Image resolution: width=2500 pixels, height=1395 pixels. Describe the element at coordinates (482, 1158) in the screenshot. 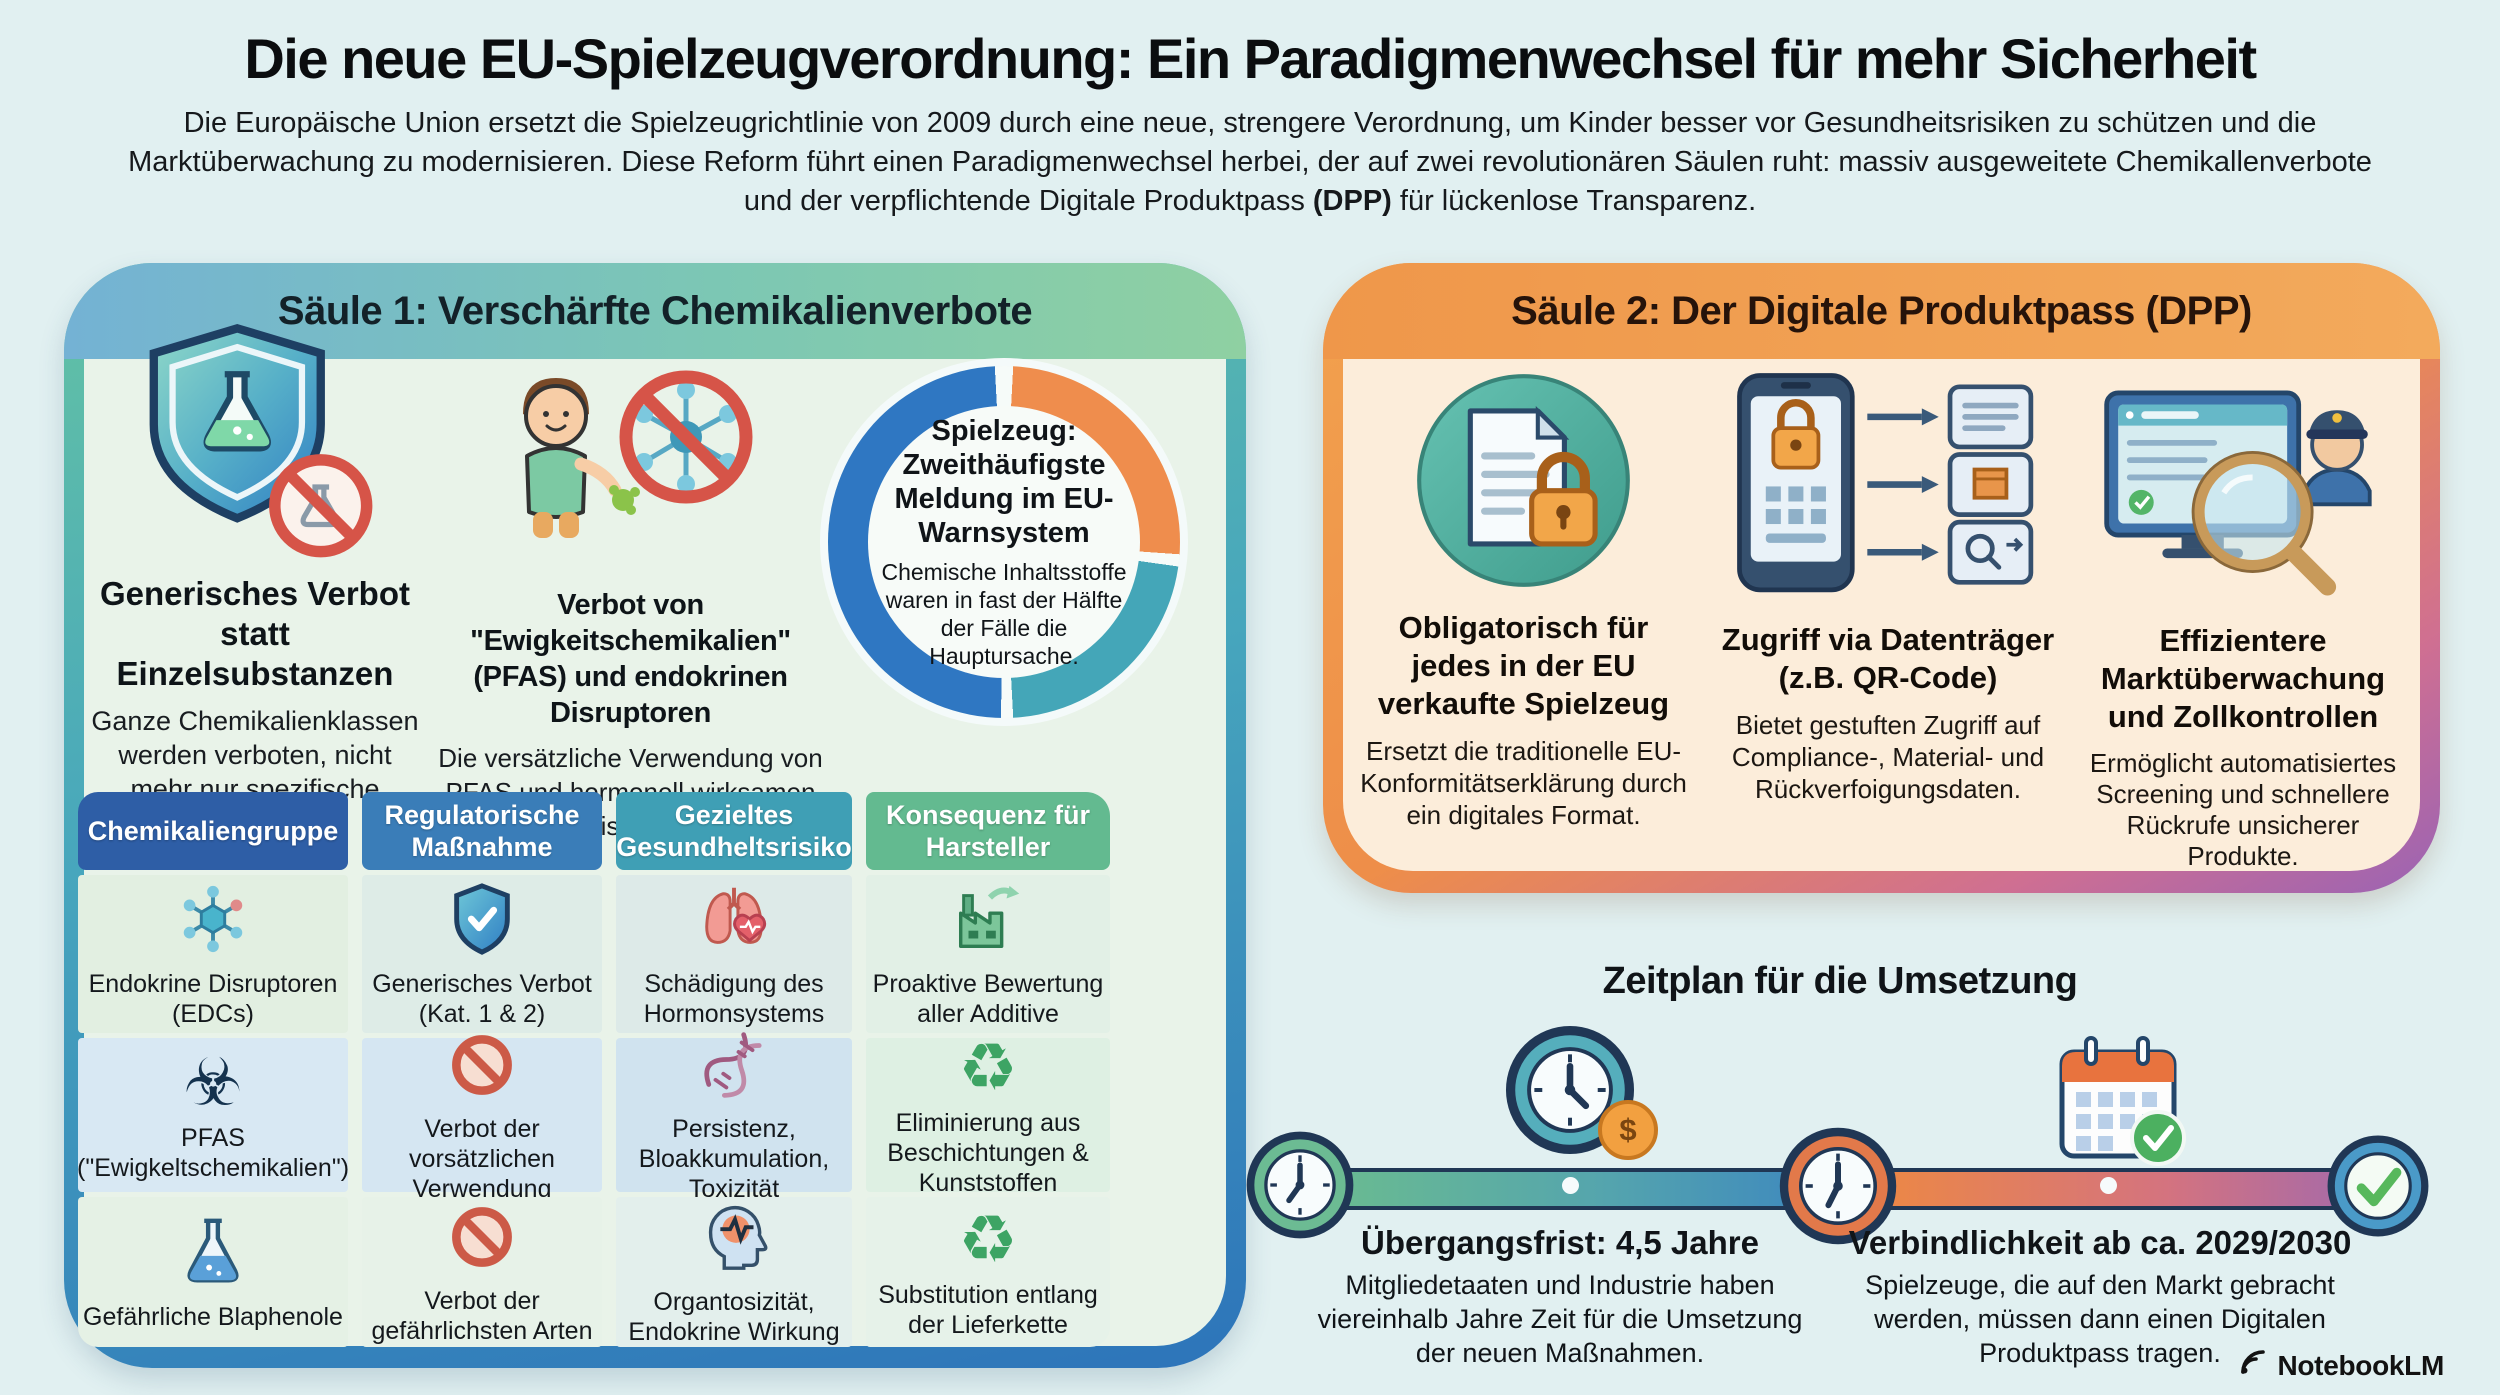

I see `table-cell-text: Verbot der vorsätzlichen Verwendung` at that location.